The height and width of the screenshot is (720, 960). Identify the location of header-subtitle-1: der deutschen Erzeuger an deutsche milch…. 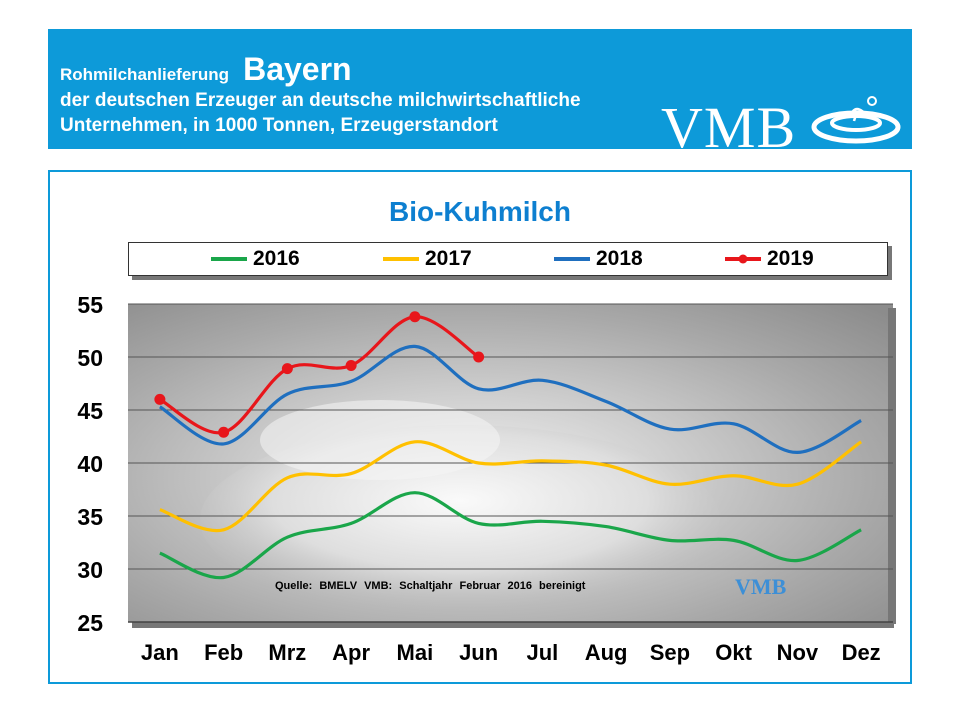
(320, 100).